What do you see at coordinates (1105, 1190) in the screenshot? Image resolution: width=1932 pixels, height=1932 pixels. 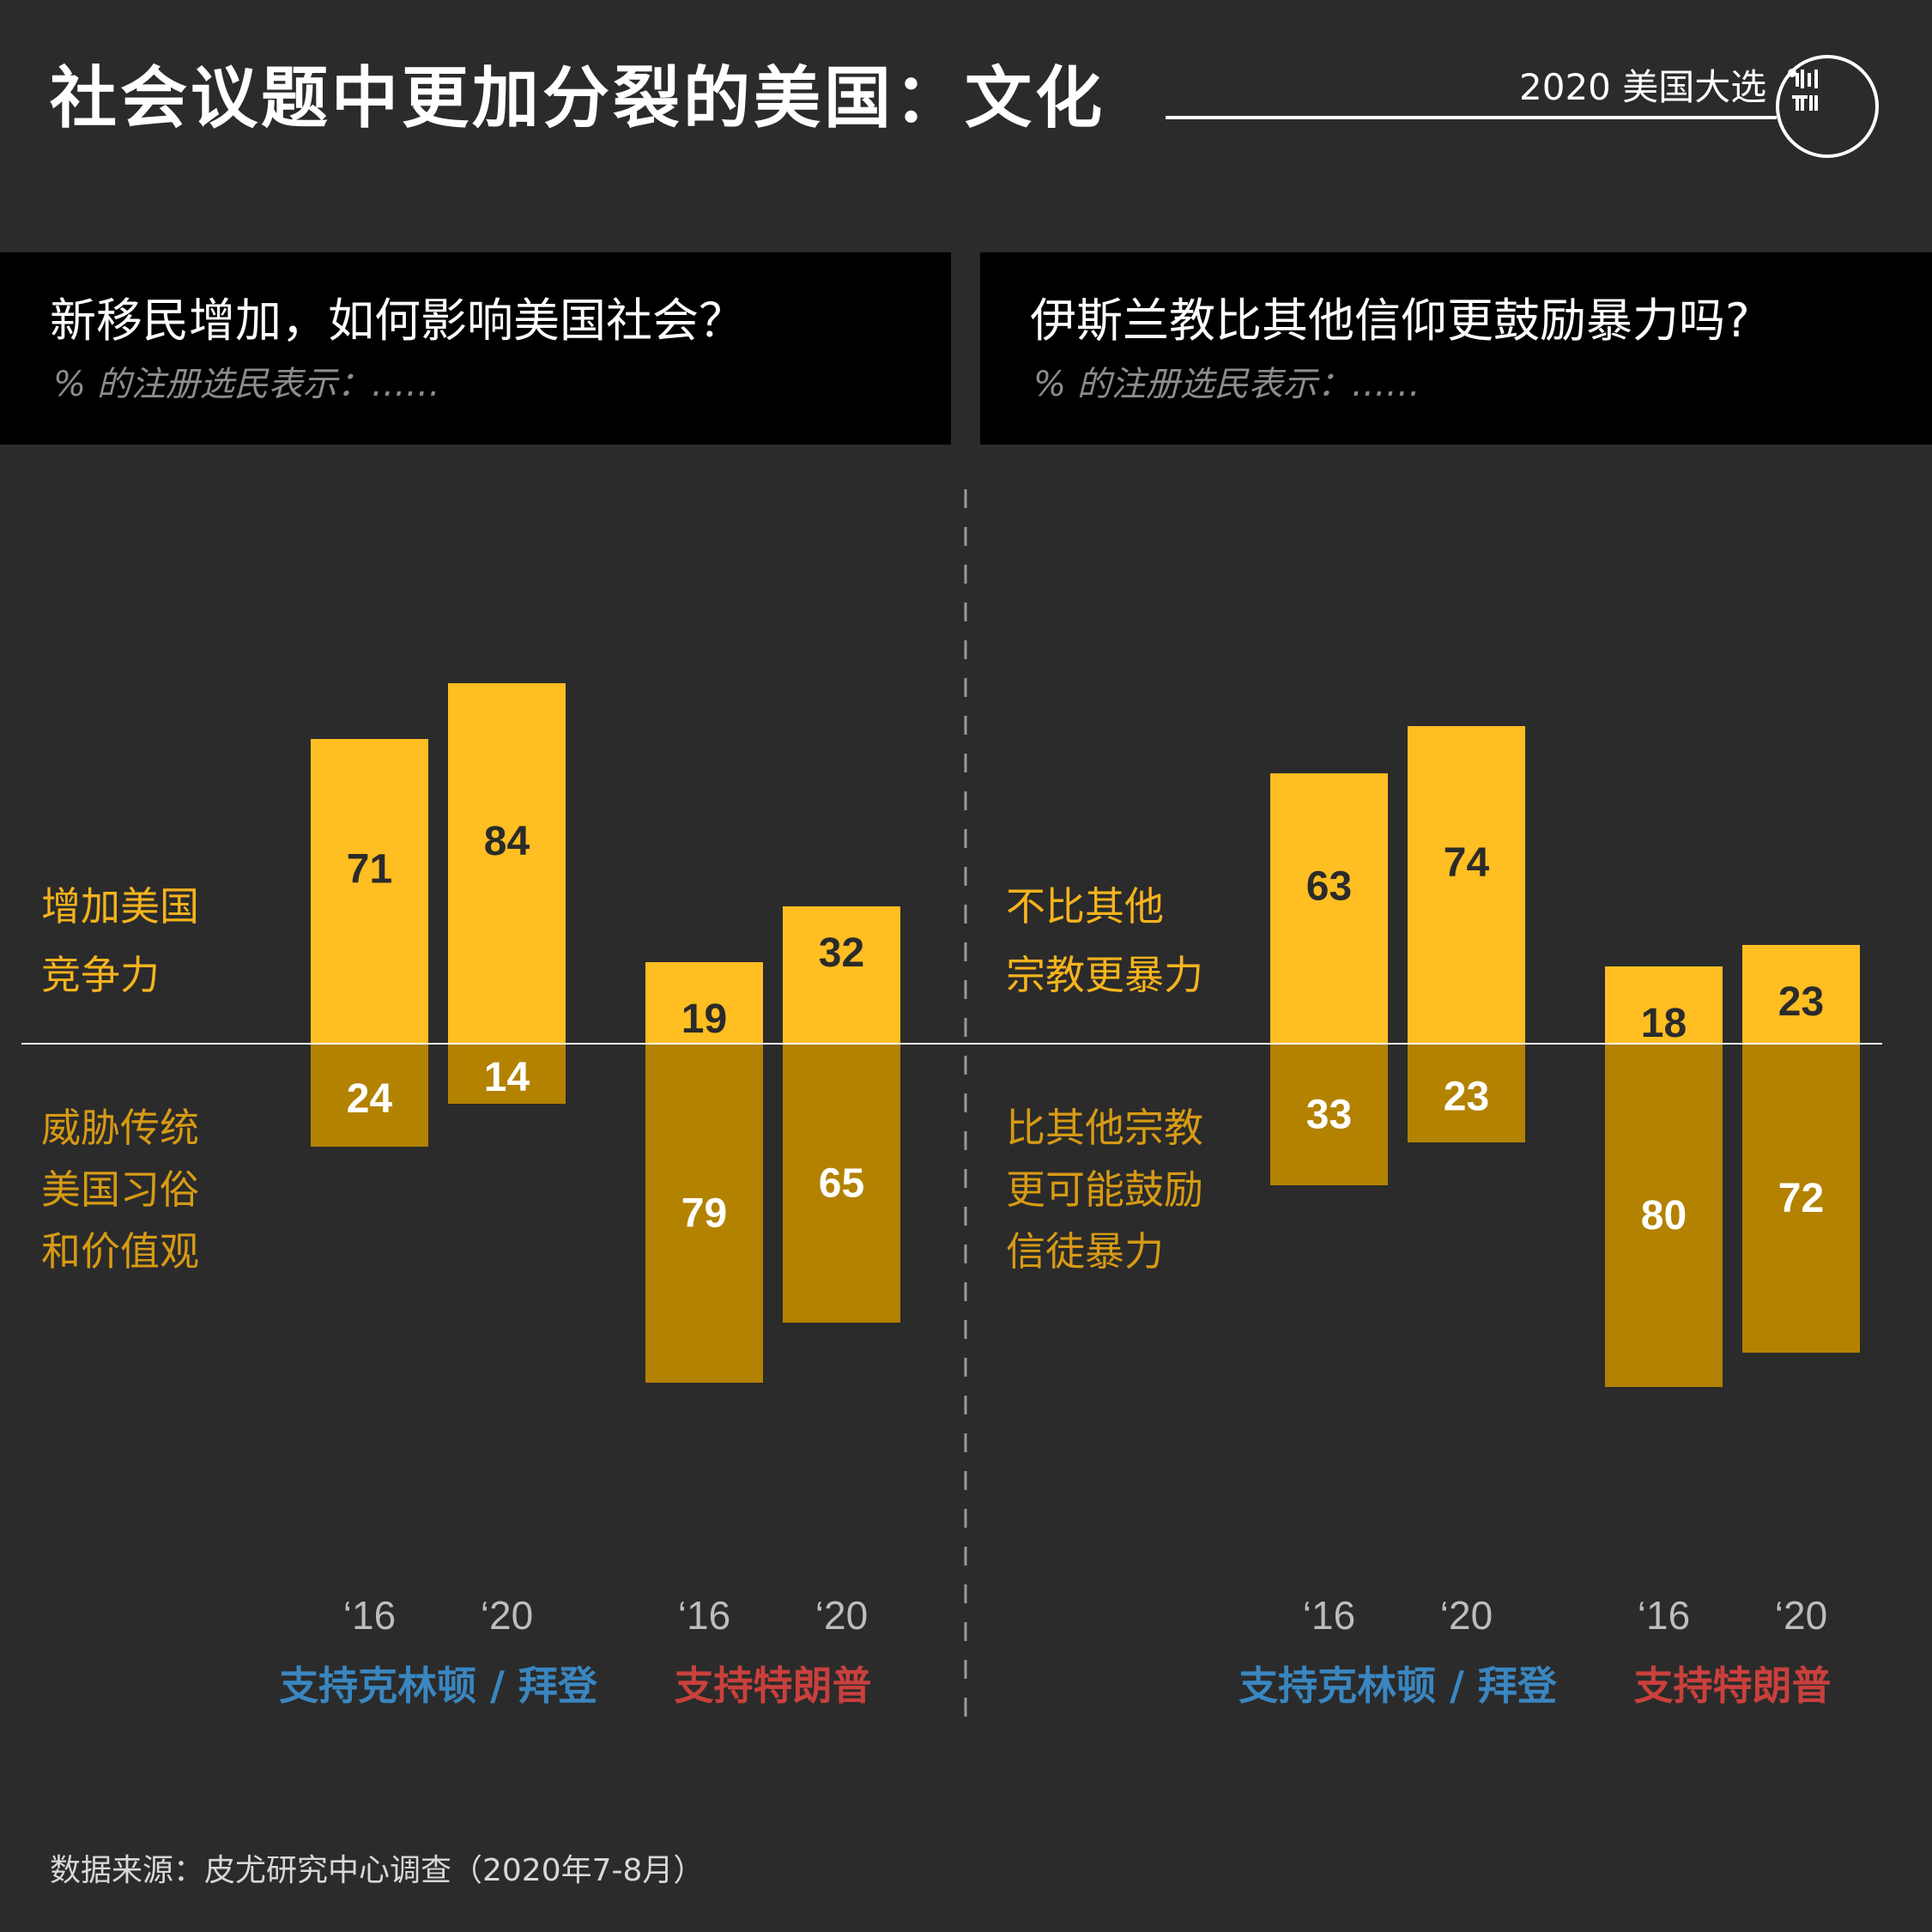 I see `negative-category-label: 更可能鼓励` at bounding box center [1105, 1190].